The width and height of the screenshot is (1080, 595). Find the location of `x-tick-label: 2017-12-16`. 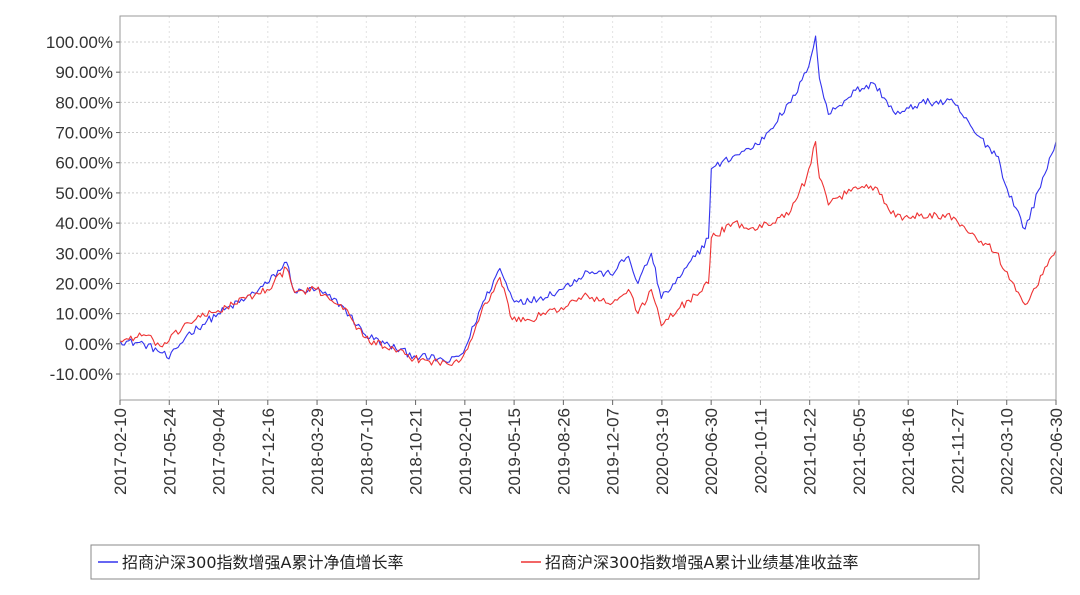

x-tick-label: 2017-12-16 is located at coordinates (268, 451).